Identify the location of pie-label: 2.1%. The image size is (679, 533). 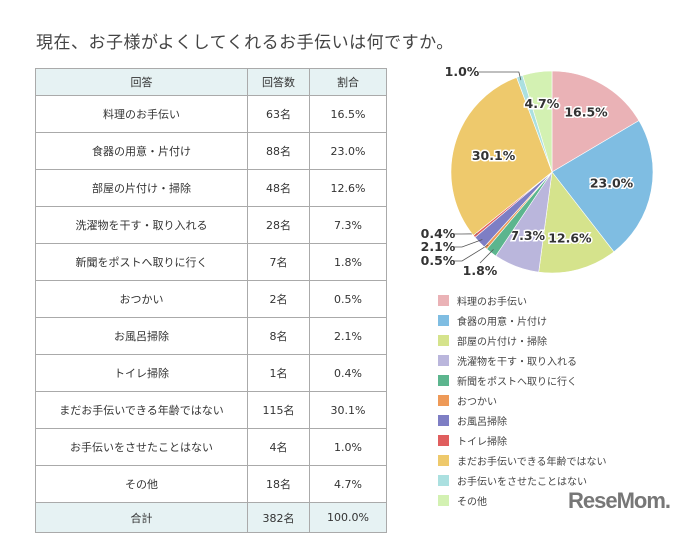
(438, 246).